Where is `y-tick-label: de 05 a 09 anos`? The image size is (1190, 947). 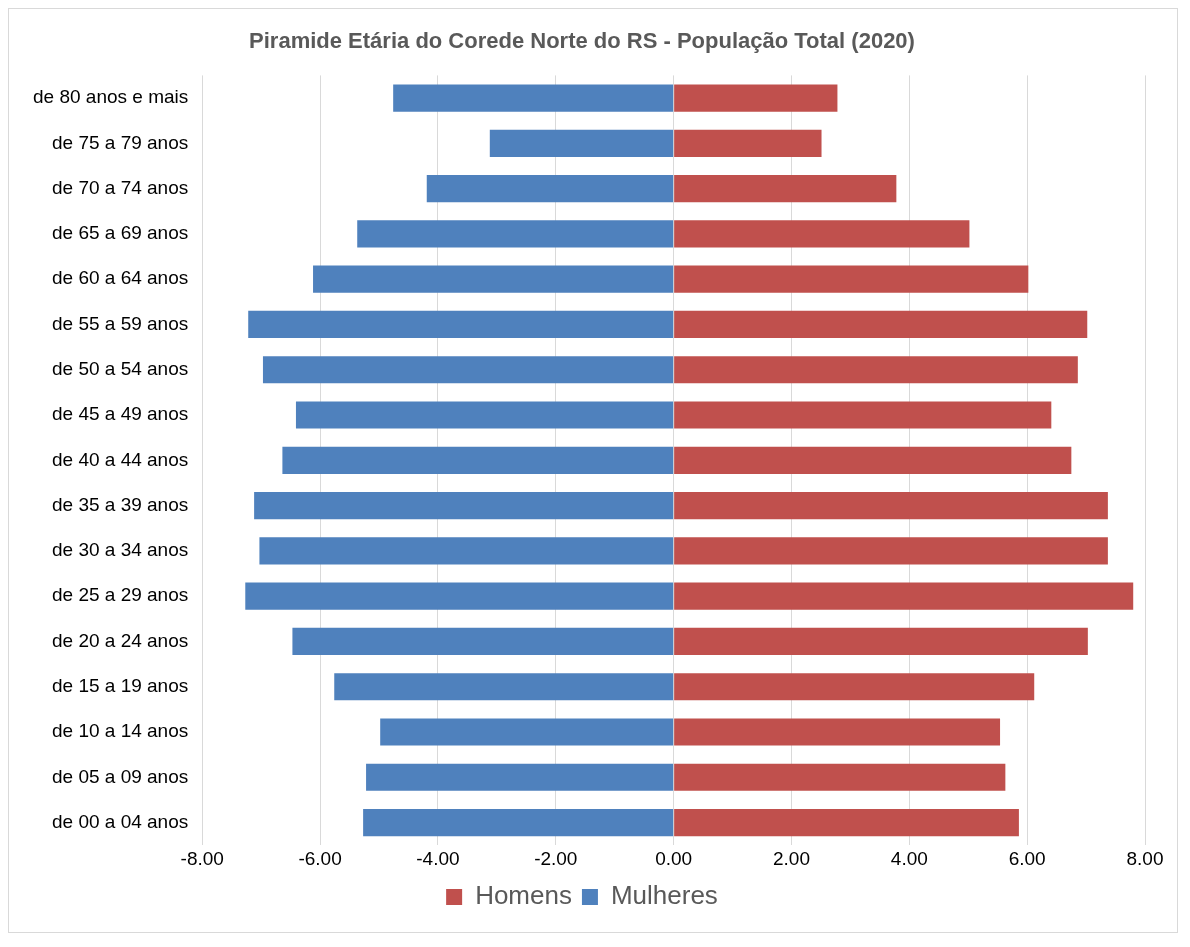 y-tick-label: de 05 a 09 anos is located at coordinates (120, 776).